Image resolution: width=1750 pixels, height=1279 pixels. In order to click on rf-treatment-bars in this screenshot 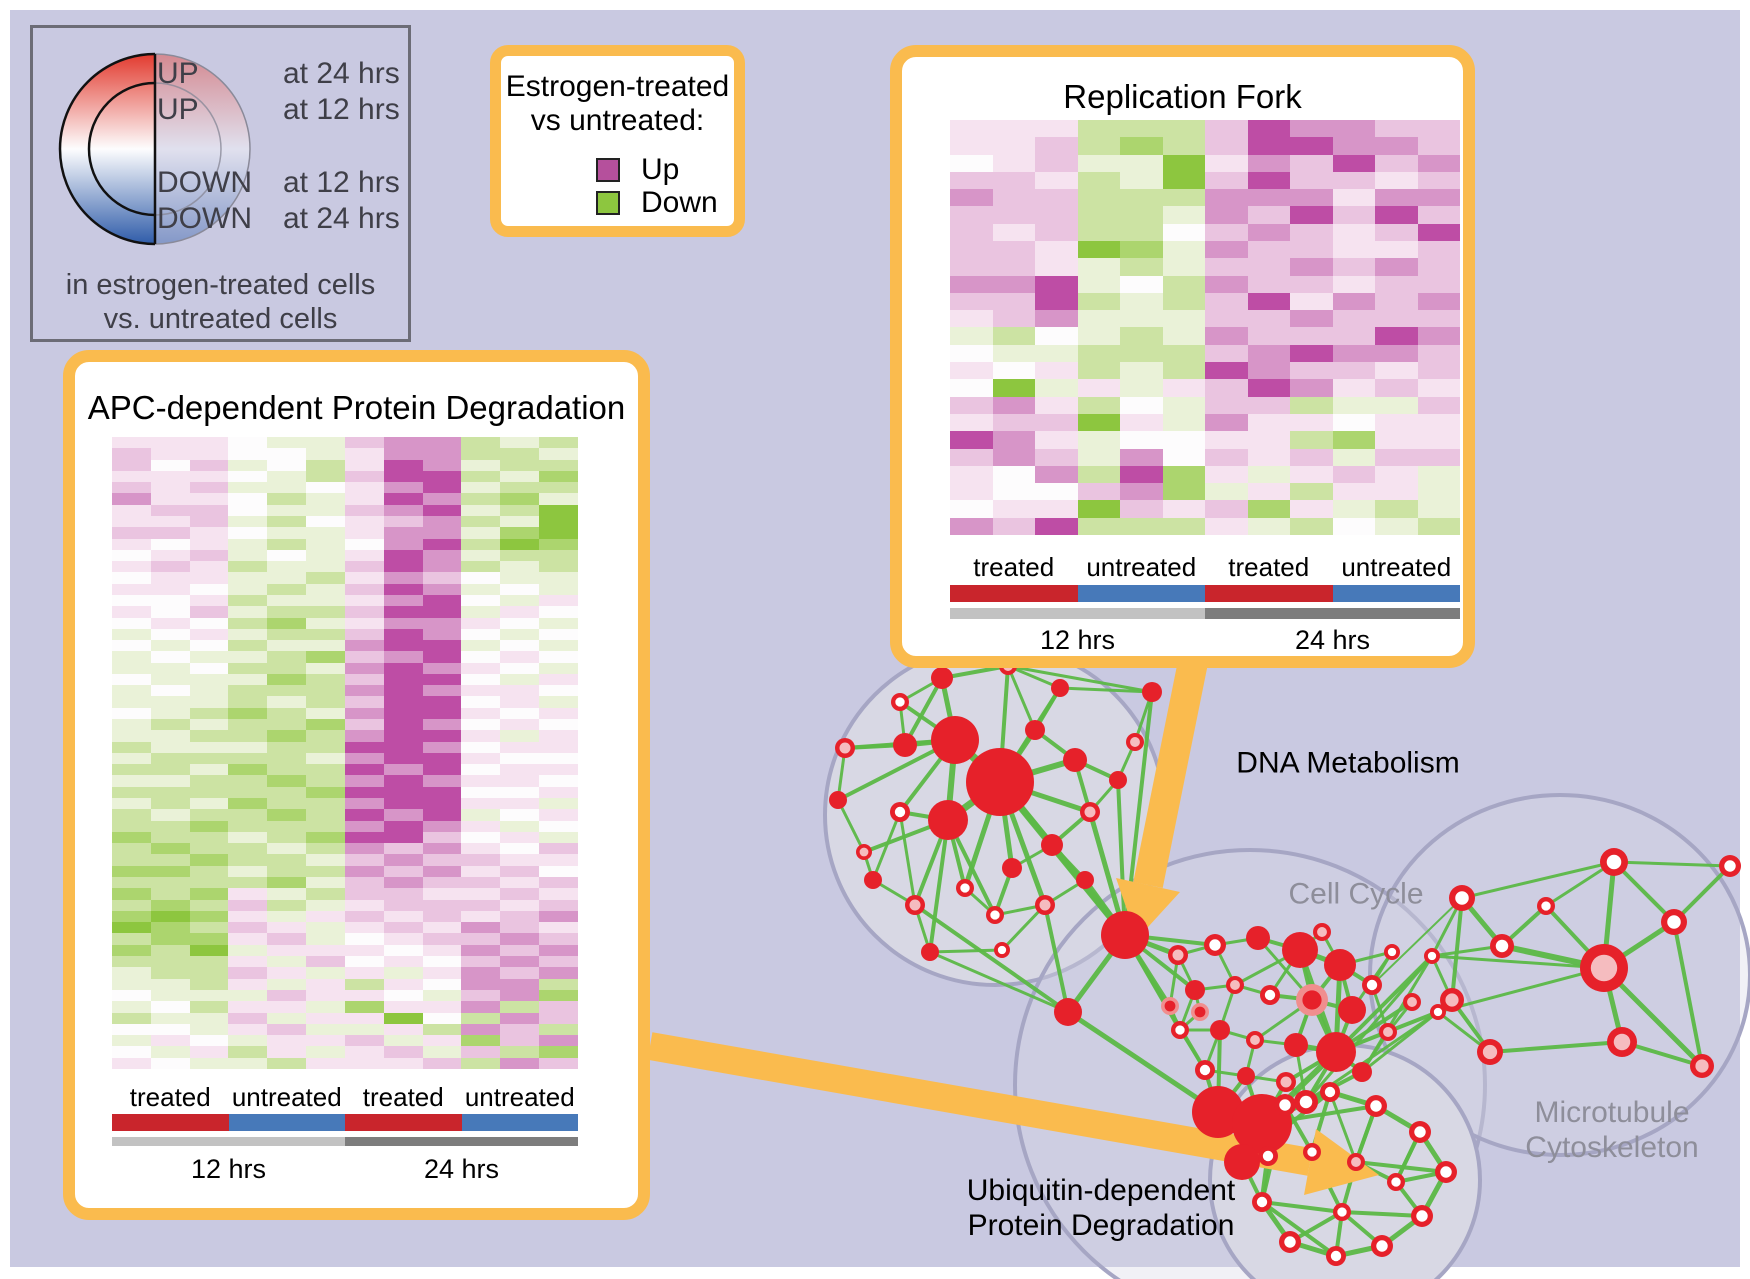, I will do `click(1205, 593)`.